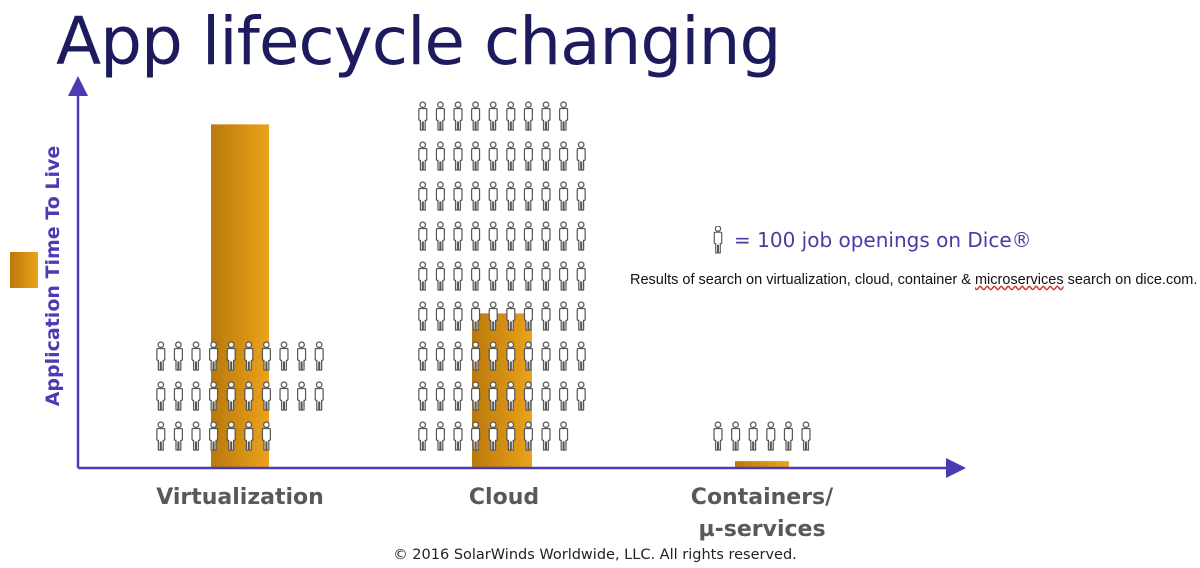  I want to click on pictogram-legend: = 100 job openings on Dice®, so click(872, 240).